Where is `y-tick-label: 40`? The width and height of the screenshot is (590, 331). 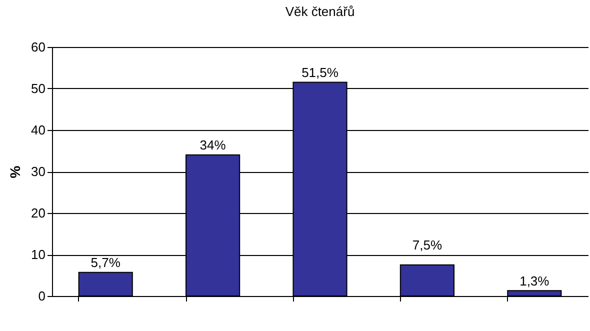 y-tick-label: 40 is located at coordinates (38, 130).